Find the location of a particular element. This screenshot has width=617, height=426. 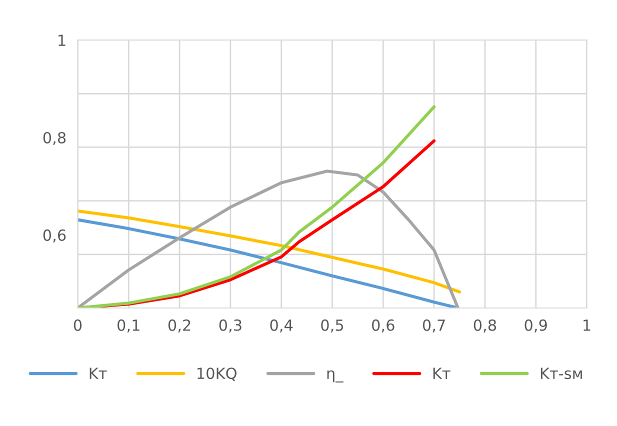

x-tick-label: 1 is located at coordinates (587, 325).